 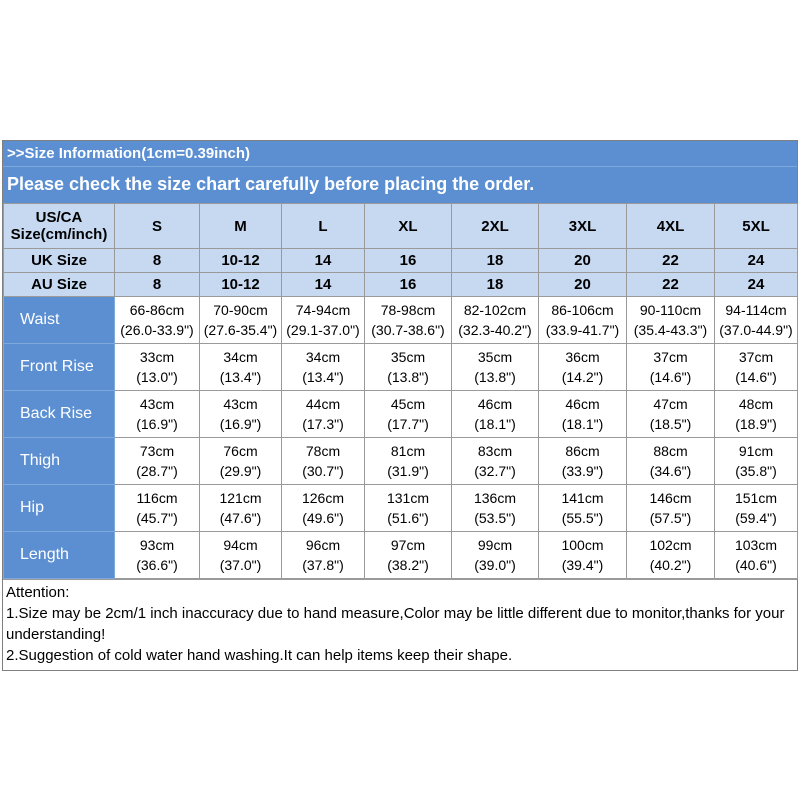 I want to click on measurement-cm: 94cm, so click(x=240, y=545).